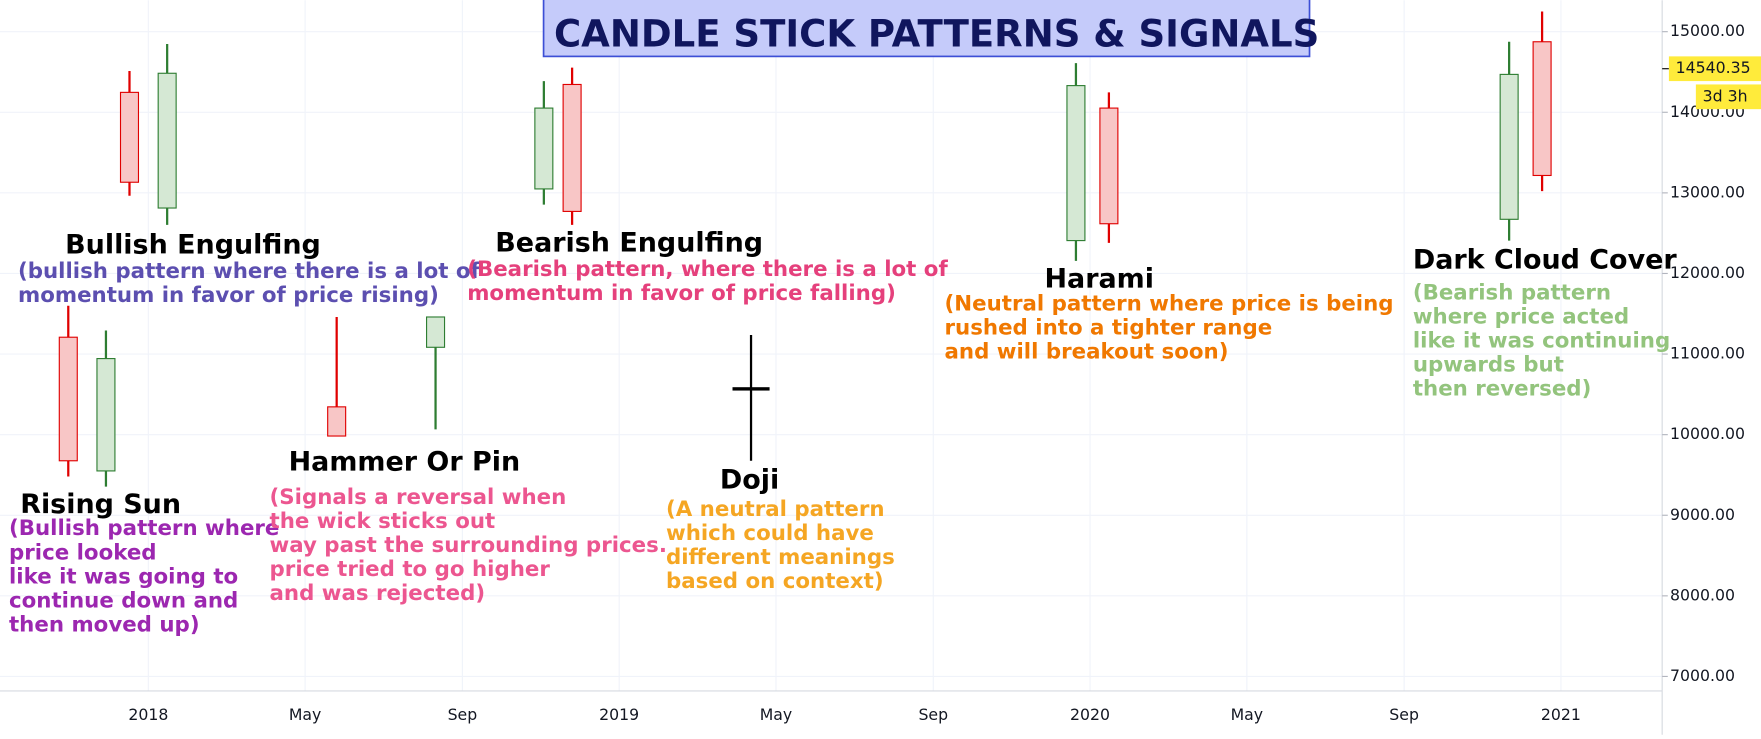  I want to click on pattern-description: (Signals a reversal when, so click(418, 497).